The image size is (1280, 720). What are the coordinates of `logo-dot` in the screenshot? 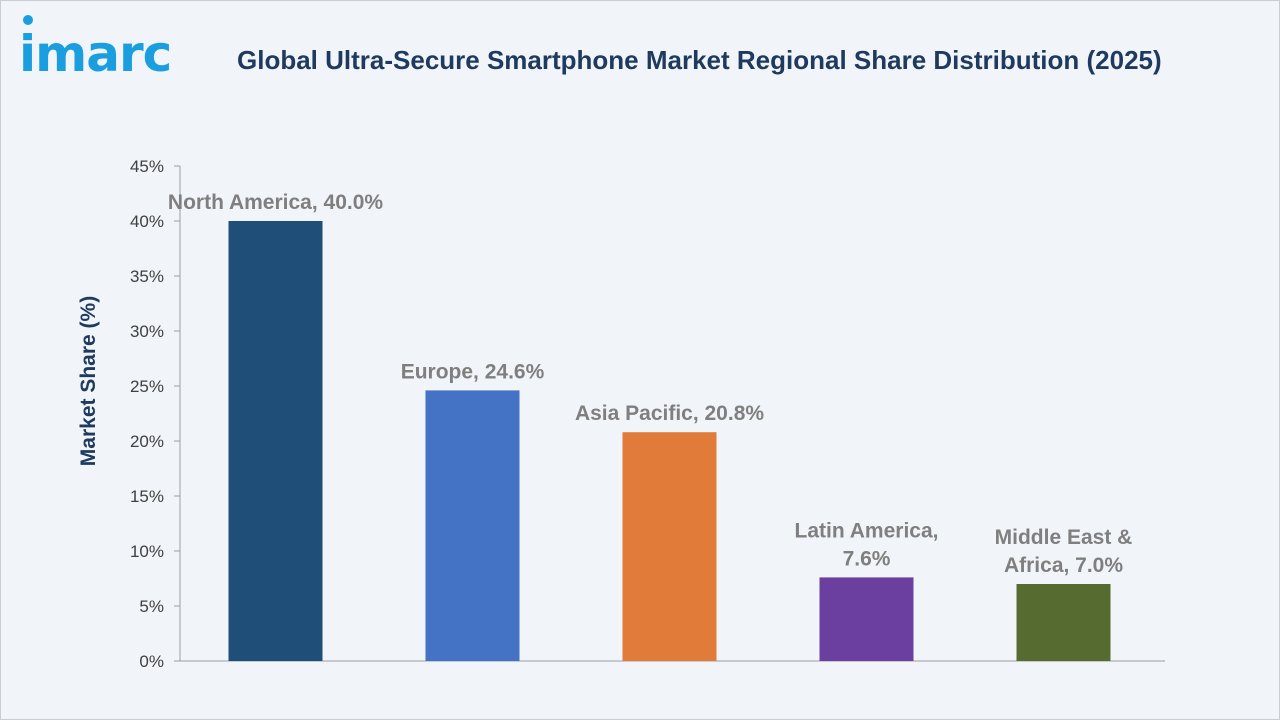 It's located at (28, 20).